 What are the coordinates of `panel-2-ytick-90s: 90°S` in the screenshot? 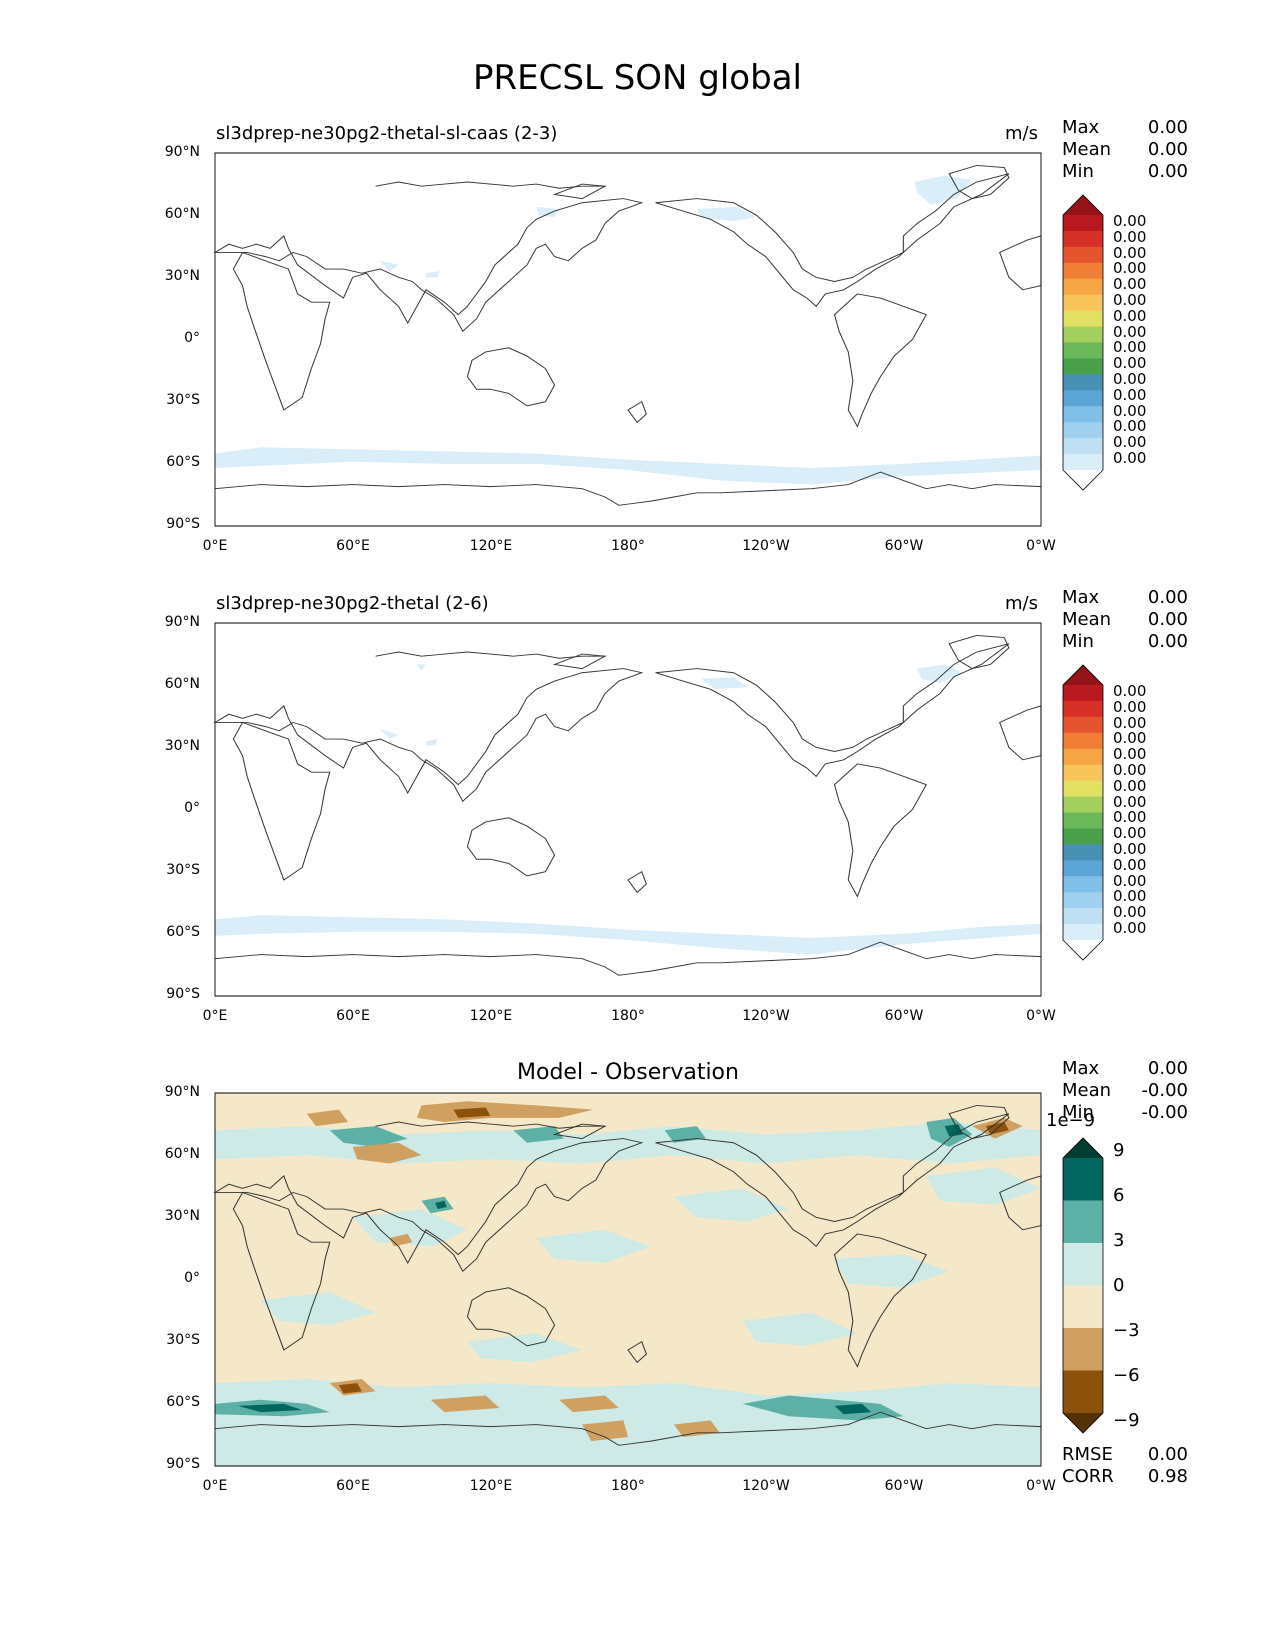 It's located at (183, 994).